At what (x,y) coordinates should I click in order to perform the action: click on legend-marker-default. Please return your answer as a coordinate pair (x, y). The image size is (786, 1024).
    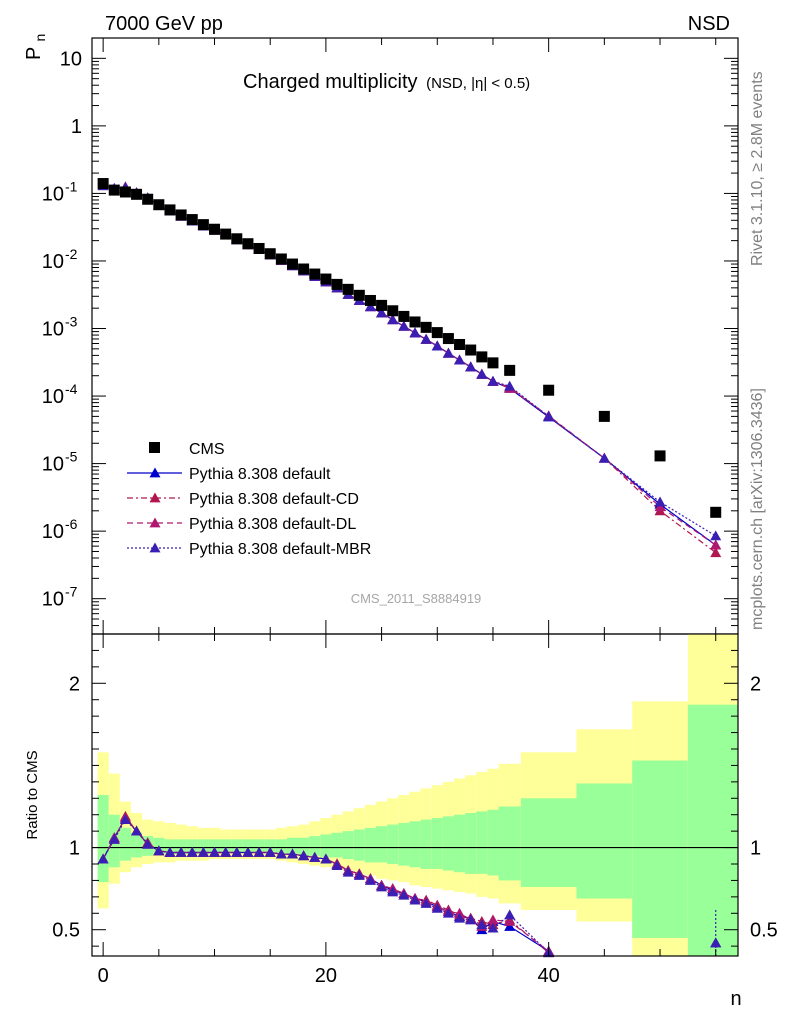
    Looking at the image, I should click on (155, 472).